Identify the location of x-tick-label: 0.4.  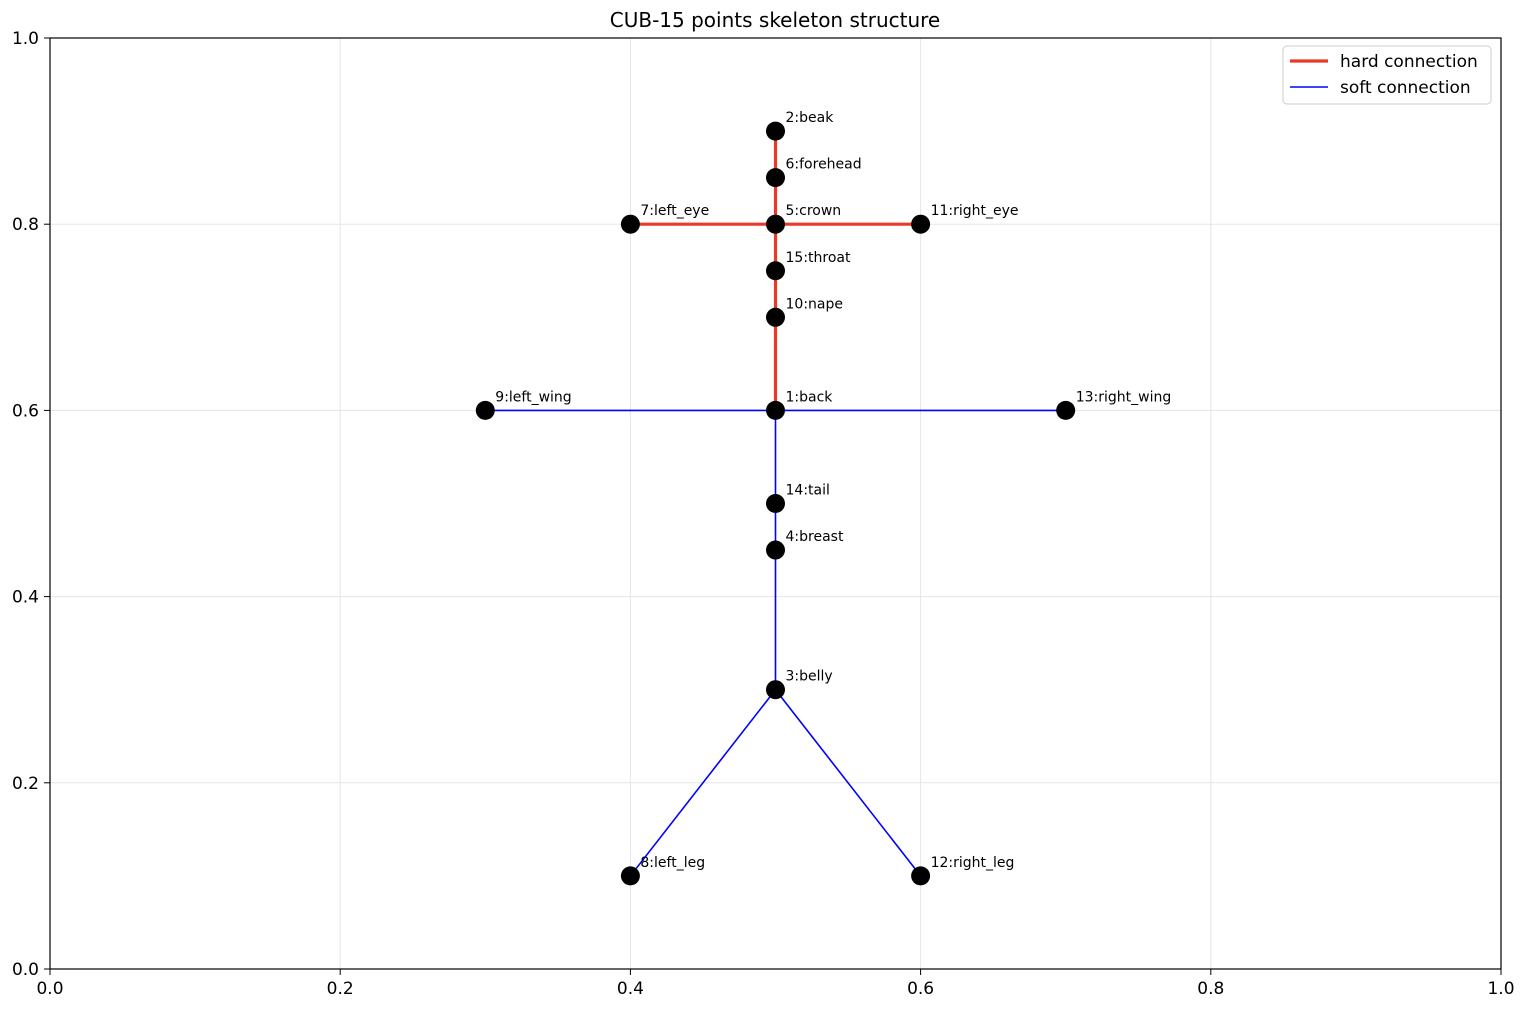
(630, 989).